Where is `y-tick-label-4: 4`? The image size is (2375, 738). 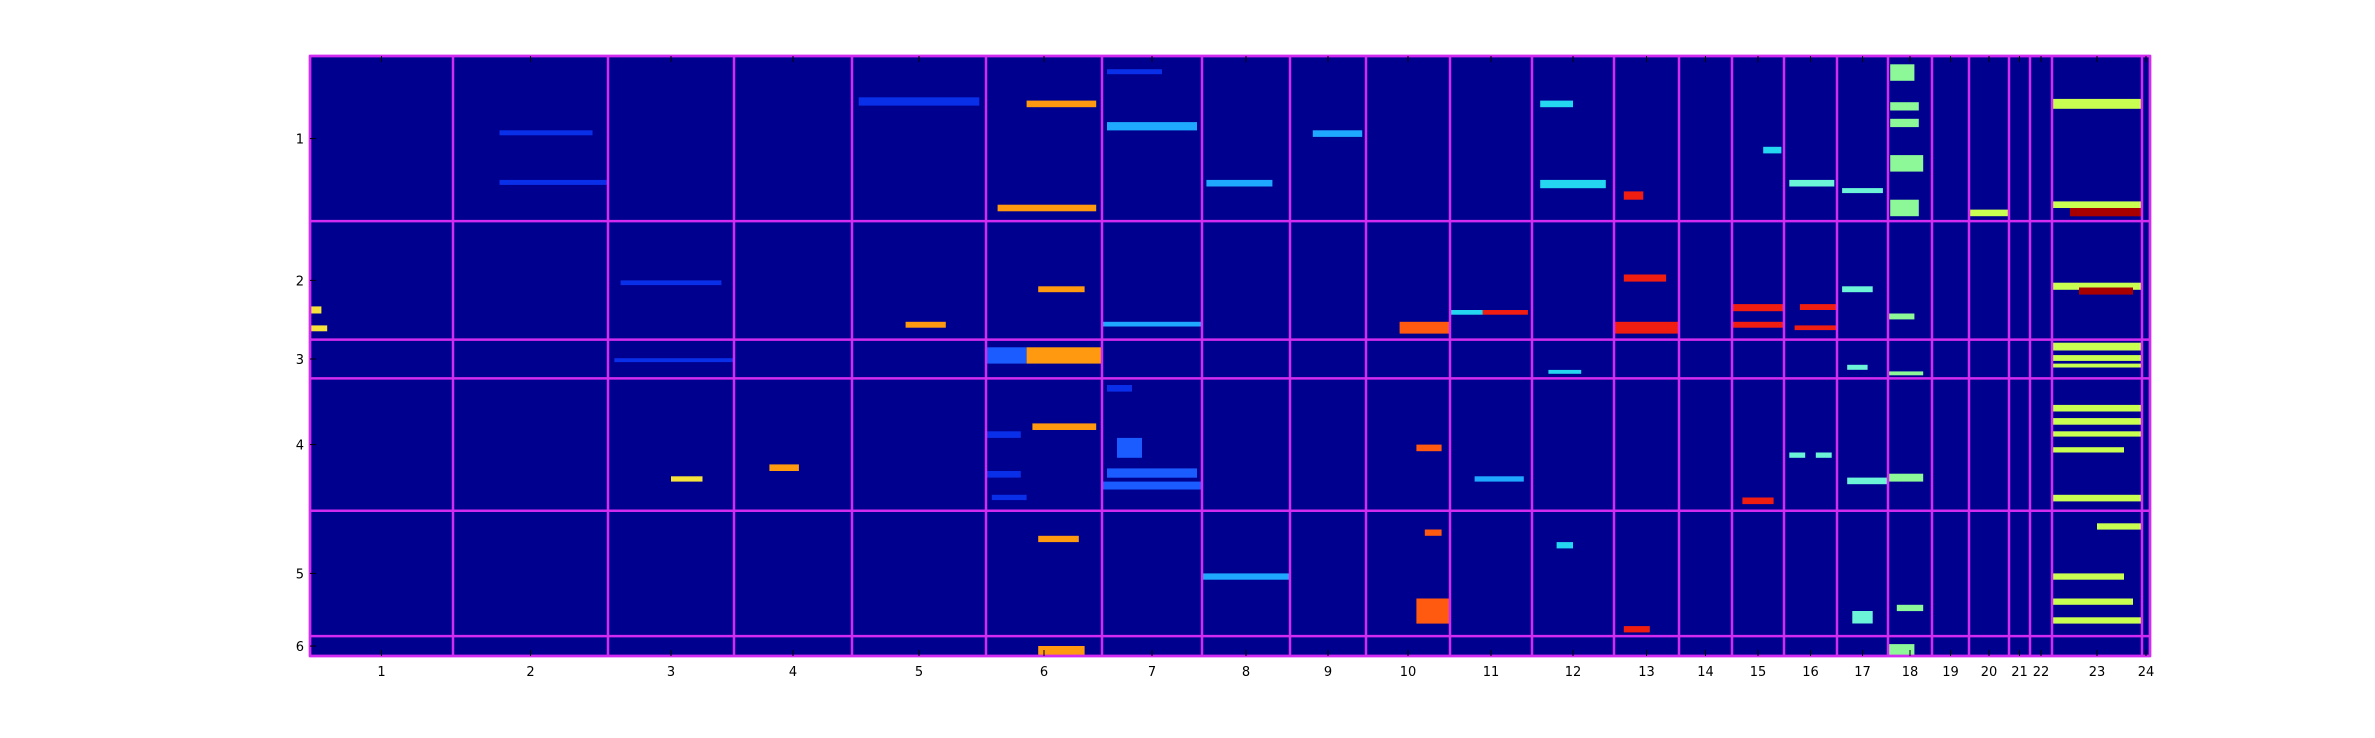 y-tick-label-4: 4 is located at coordinates (300, 446).